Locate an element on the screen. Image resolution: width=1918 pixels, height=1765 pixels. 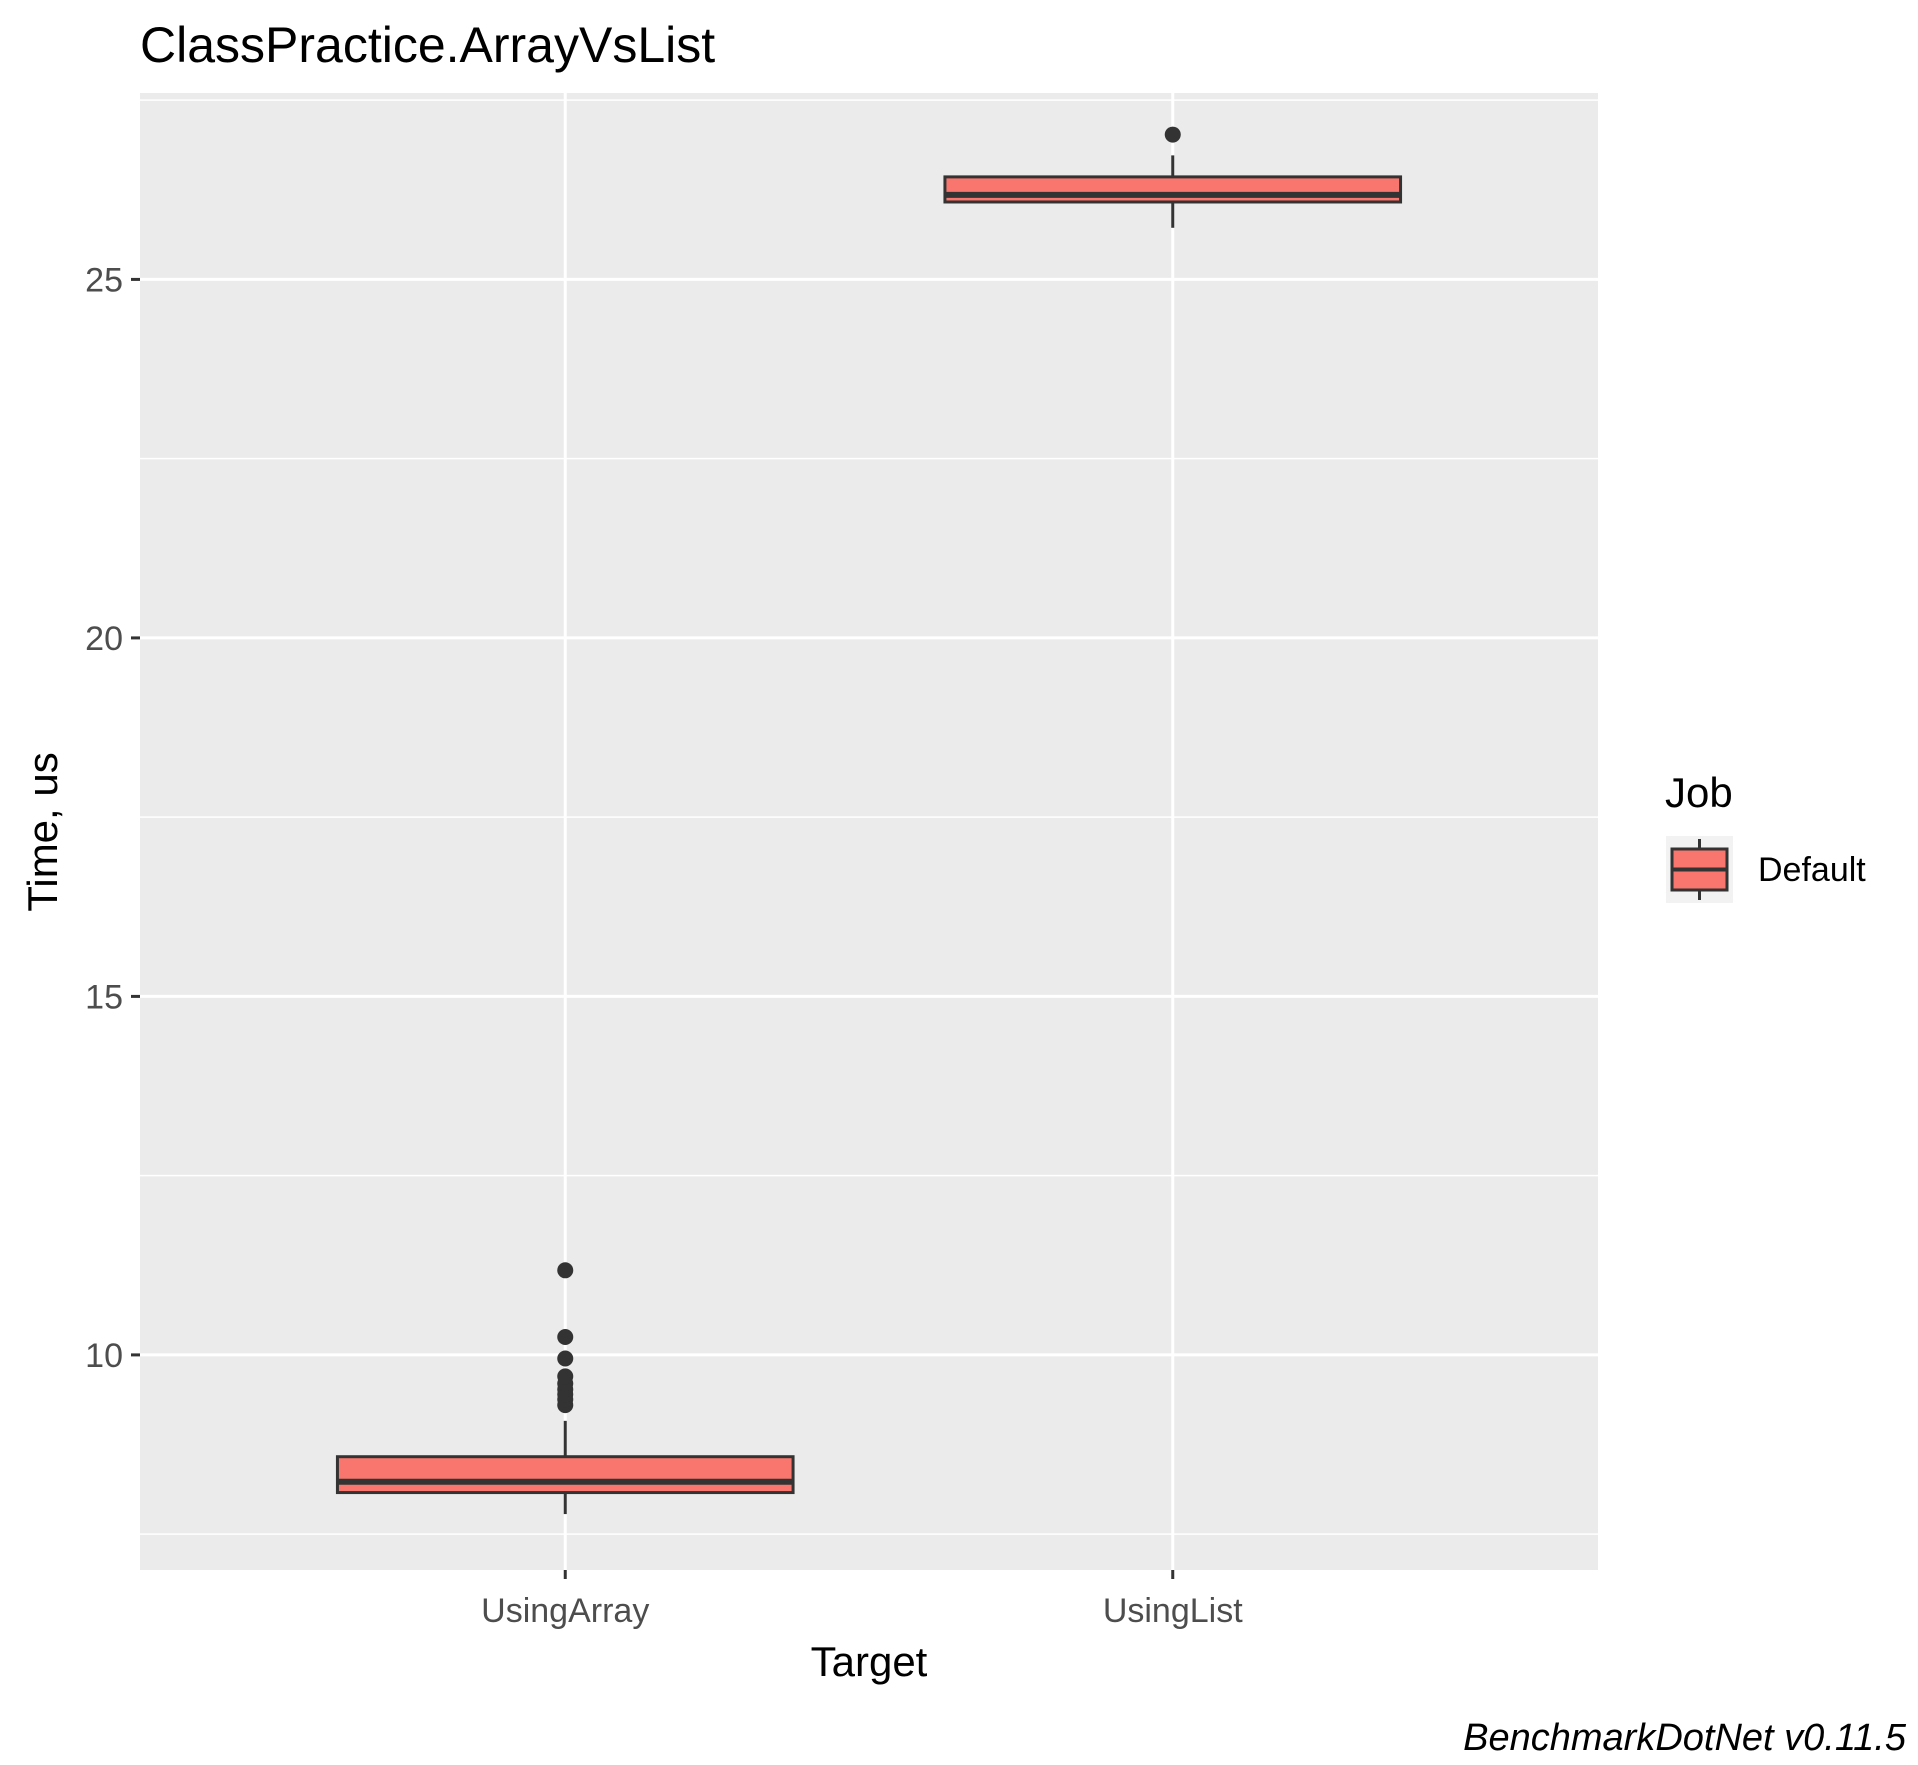
legend: Job Default is located at coordinates (1765, 836).